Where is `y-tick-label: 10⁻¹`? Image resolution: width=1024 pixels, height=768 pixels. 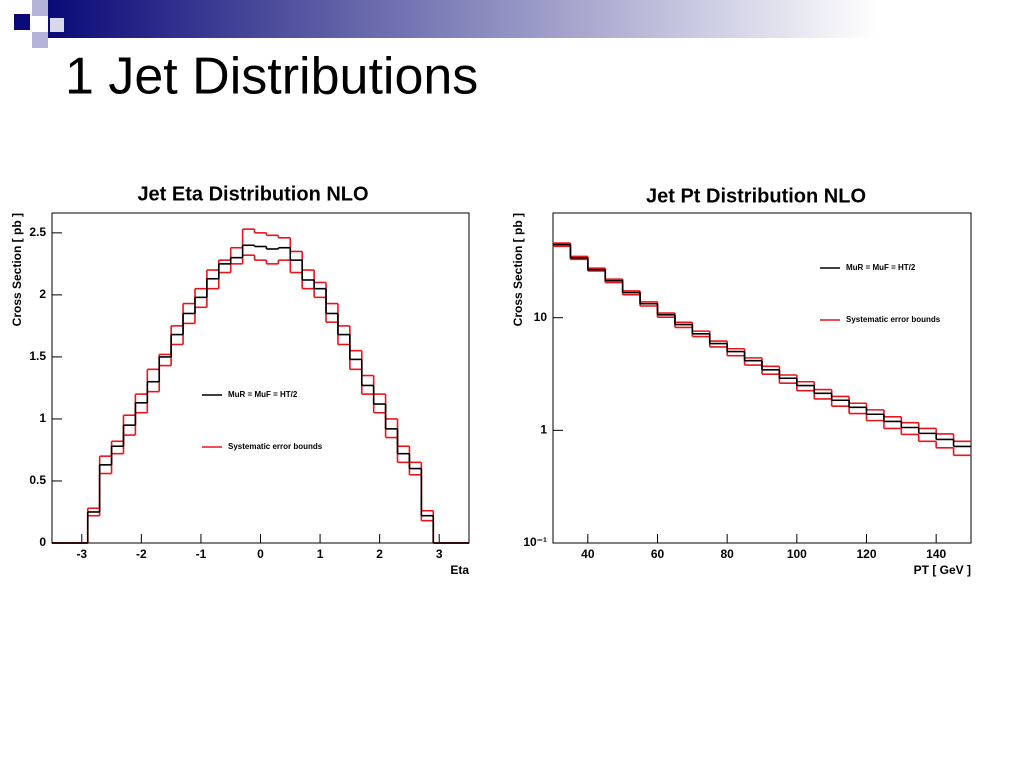
y-tick-label: 10⁻¹ is located at coordinates (535, 542).